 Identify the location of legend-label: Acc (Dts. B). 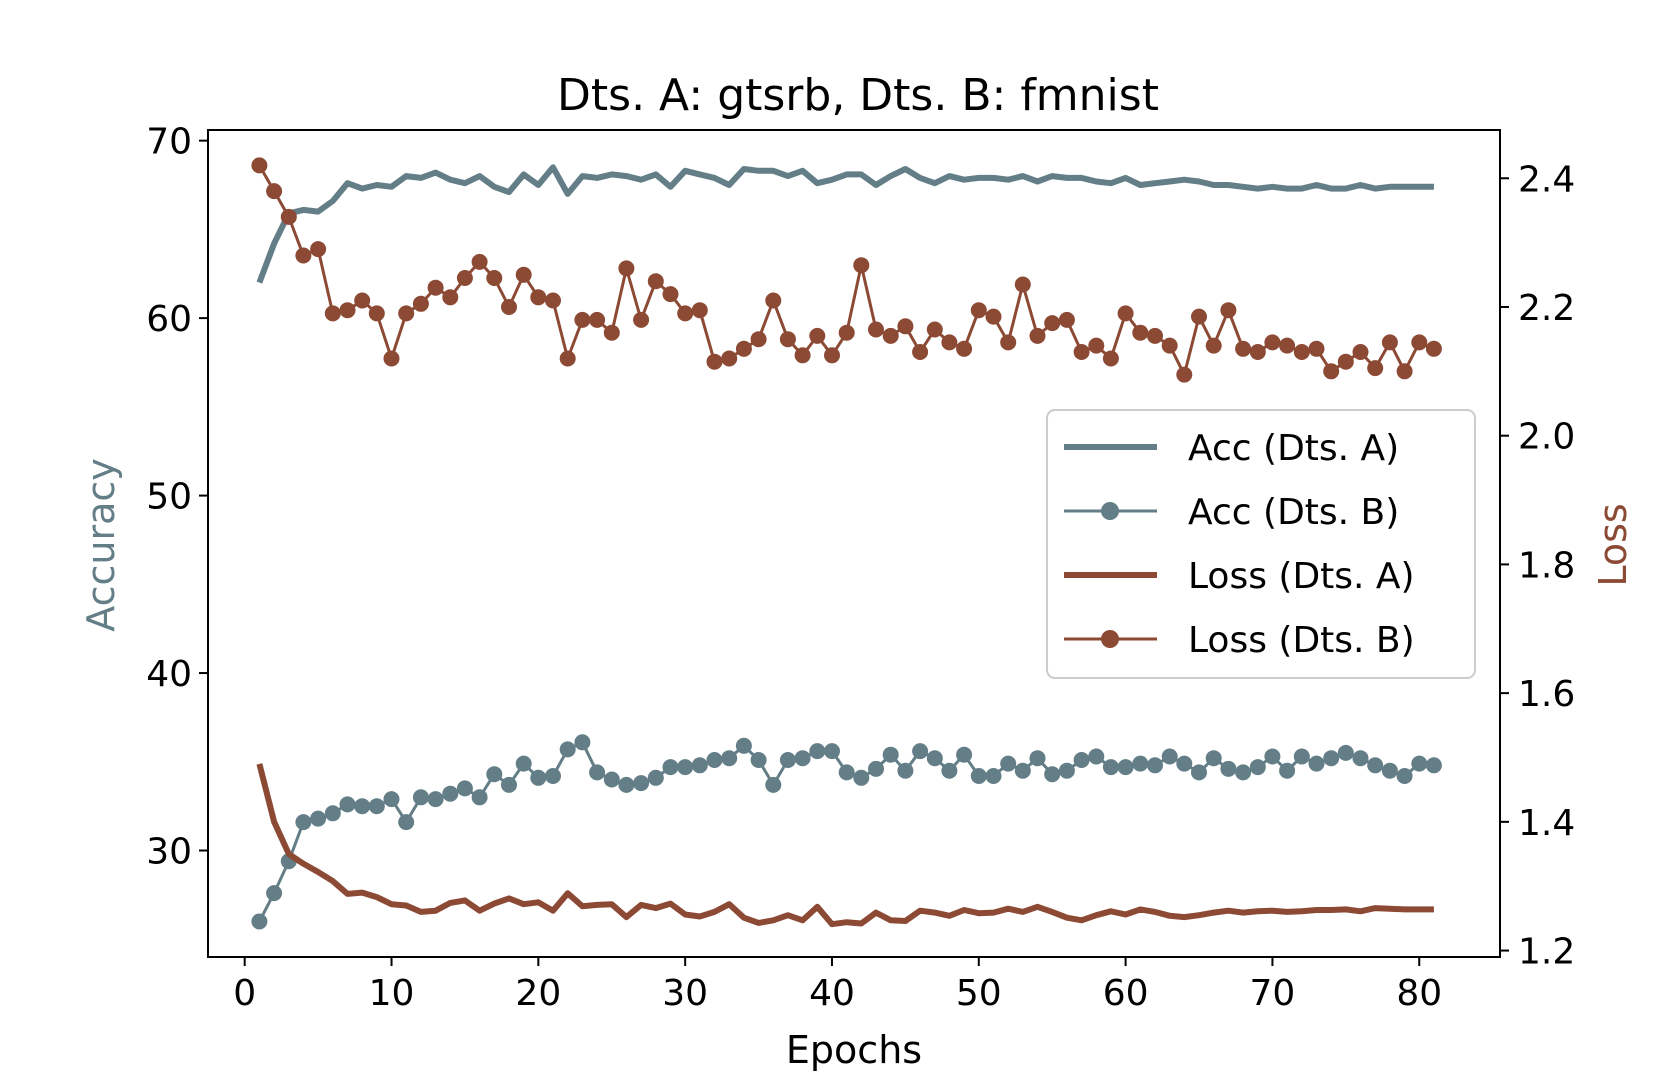
(1293, 512).